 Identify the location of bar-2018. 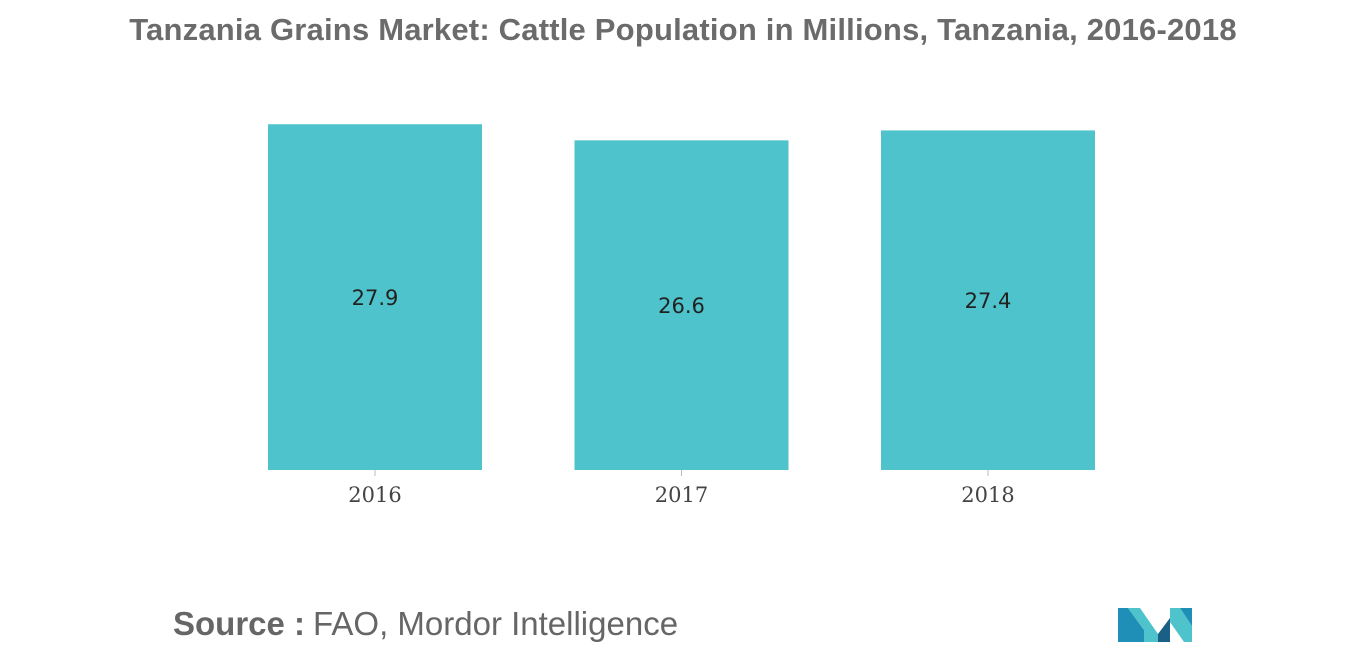
(988, 300).